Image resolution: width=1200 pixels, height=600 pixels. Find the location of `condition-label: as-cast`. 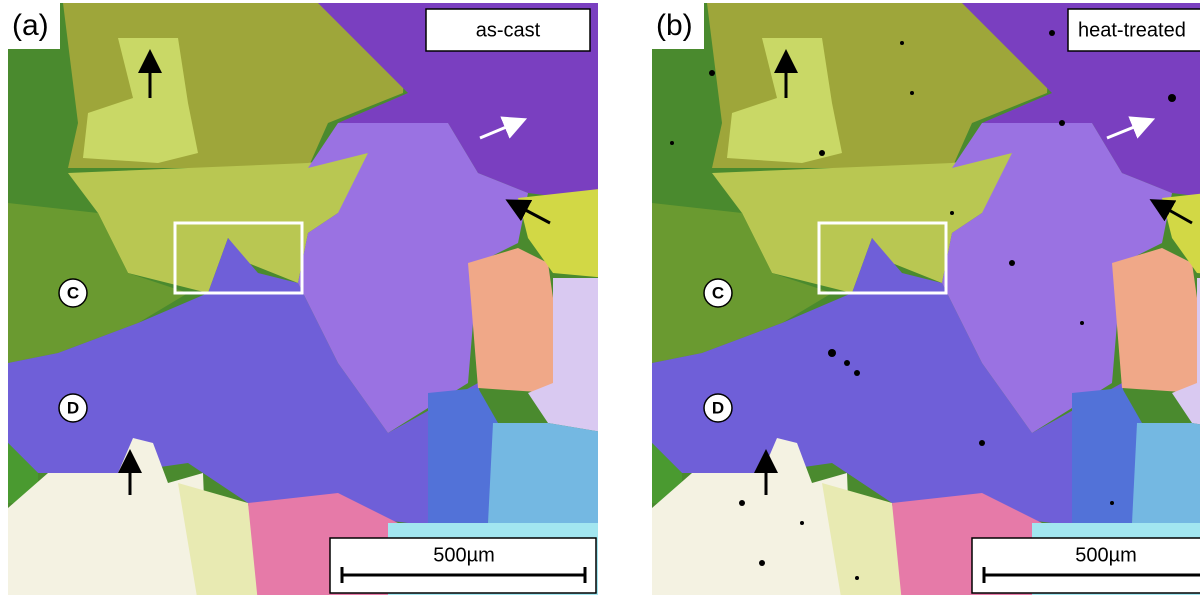

condition-label: as-cast is located at coordinates (508, 30).